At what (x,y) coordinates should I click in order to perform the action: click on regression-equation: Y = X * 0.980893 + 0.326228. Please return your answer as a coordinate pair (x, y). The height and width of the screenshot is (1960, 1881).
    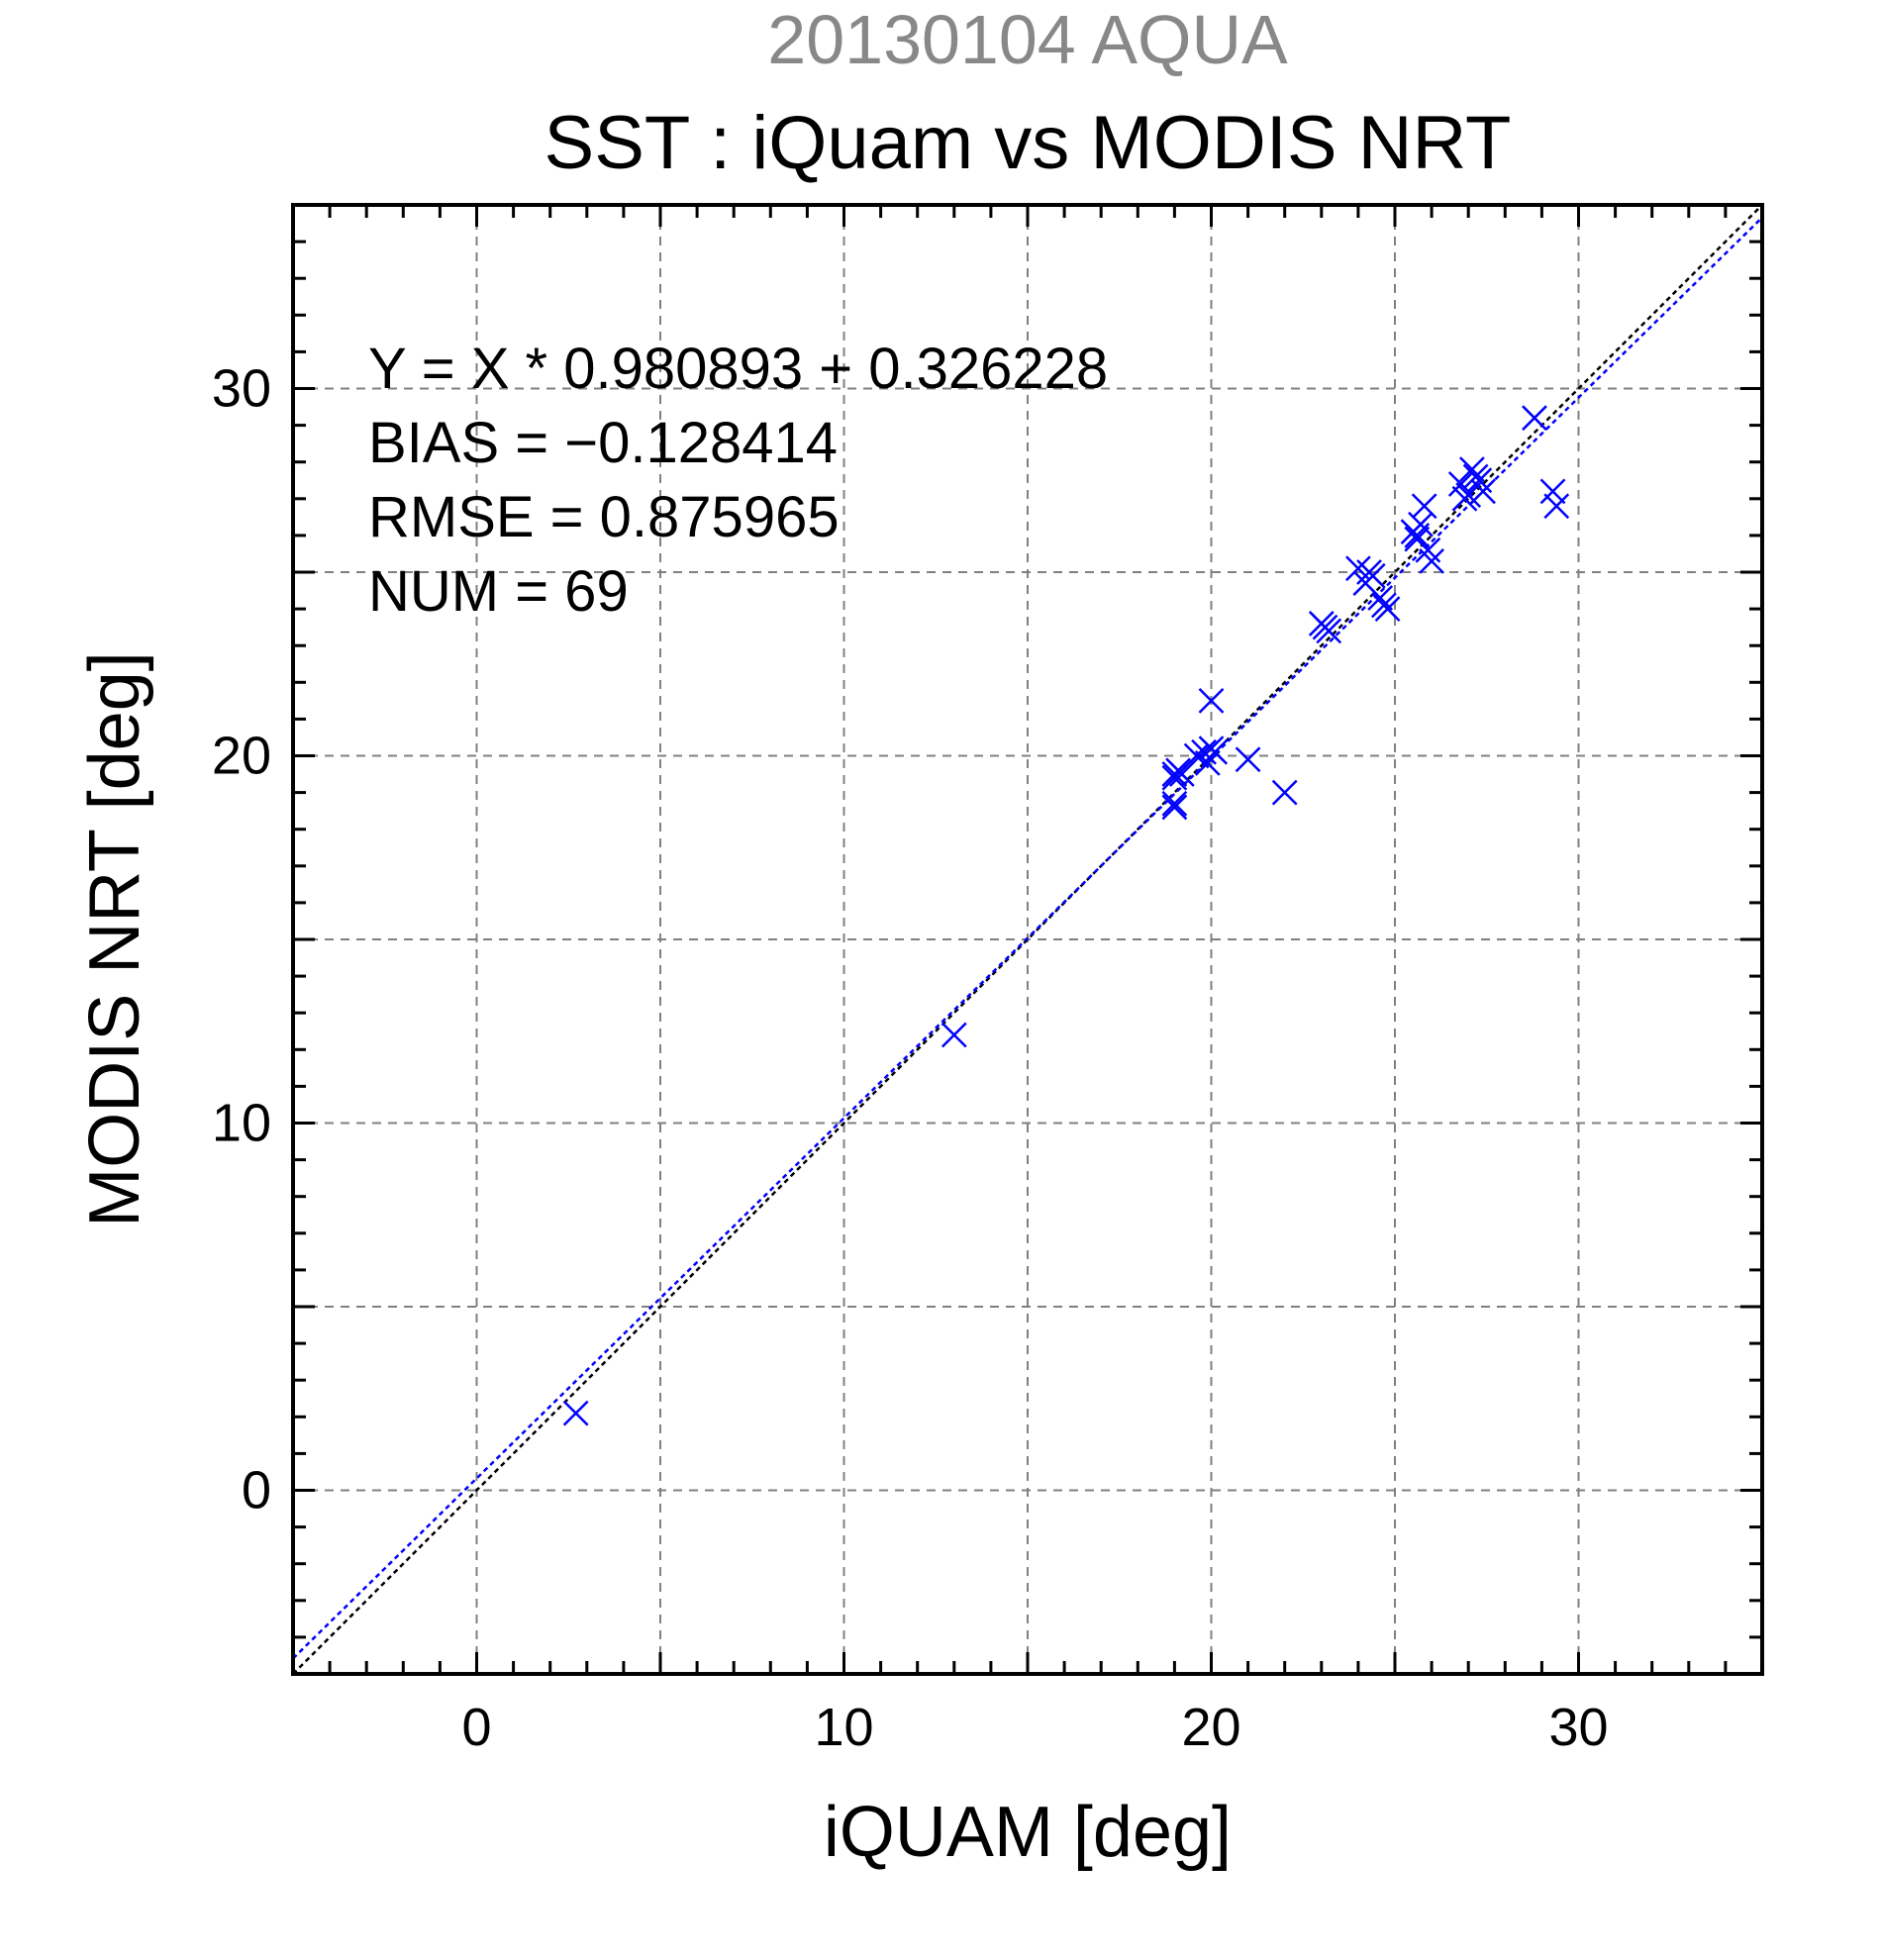
    Looking at the image, I should click on (738, 369).